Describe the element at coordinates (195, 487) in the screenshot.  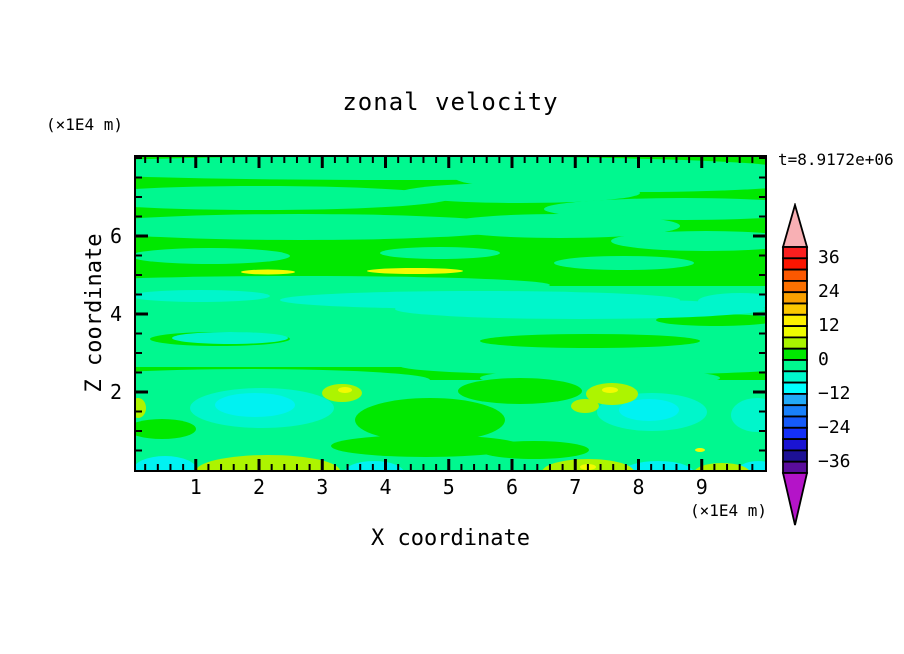
I see `x-tick-label: 1` at that location.